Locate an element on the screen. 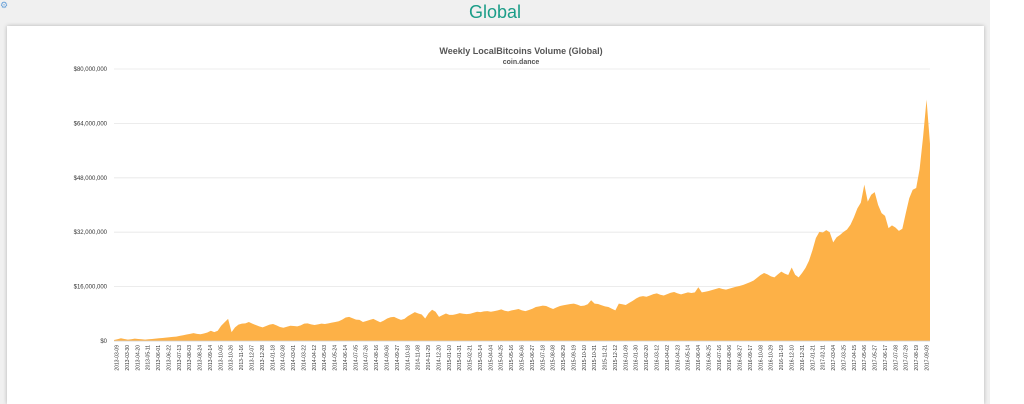 This screenshot has width=1024, height=404. x-tick-label: 2013-05-11 is located at coordinates (149, 357).